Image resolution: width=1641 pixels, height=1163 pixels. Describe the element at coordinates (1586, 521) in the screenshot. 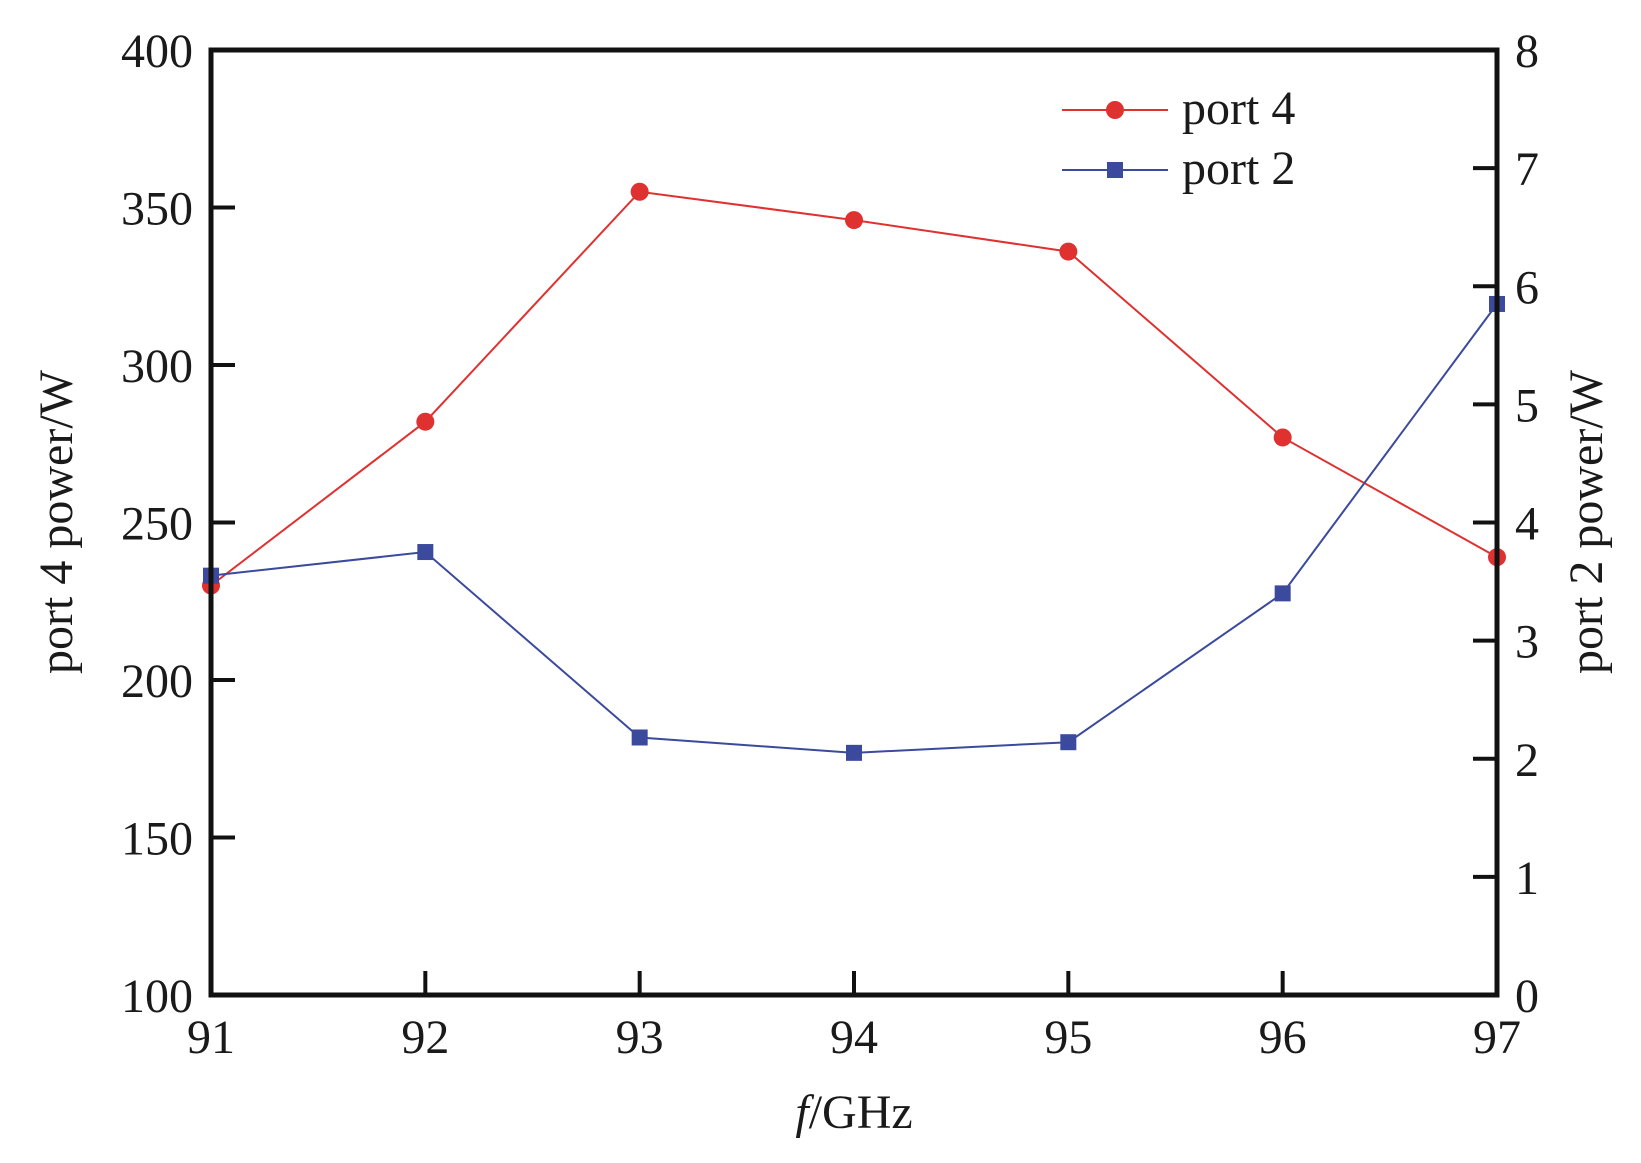

I see `y-axis-title-right: port 2 power/W` at that location.